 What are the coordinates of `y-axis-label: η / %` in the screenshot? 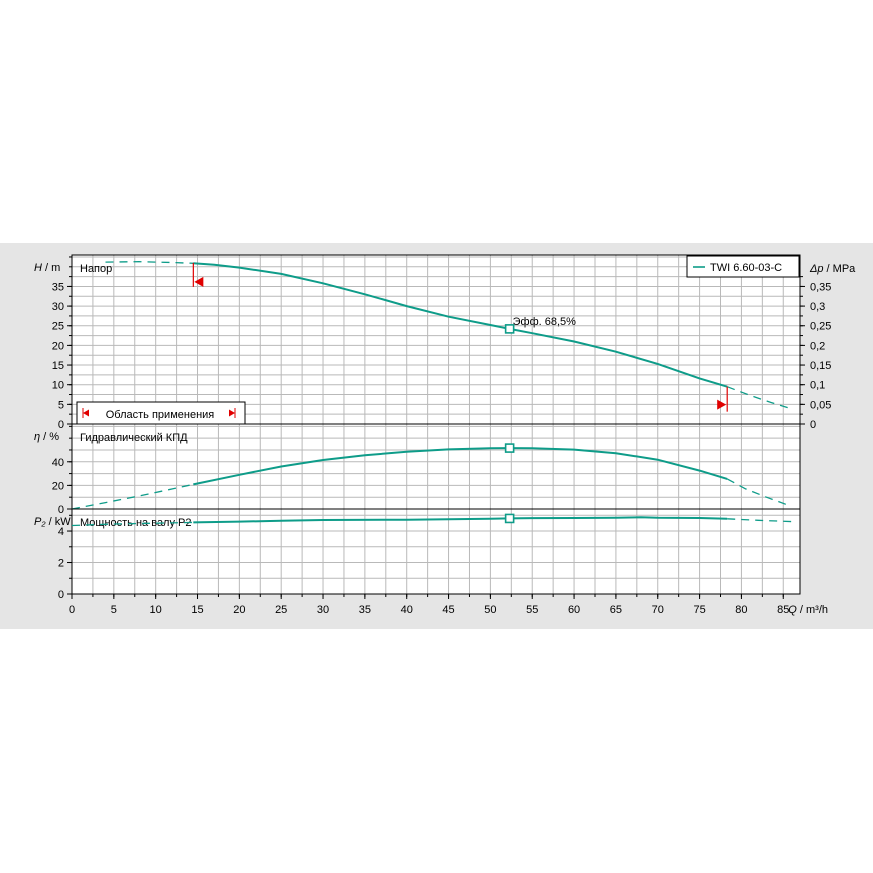 It's located at (46, 437).